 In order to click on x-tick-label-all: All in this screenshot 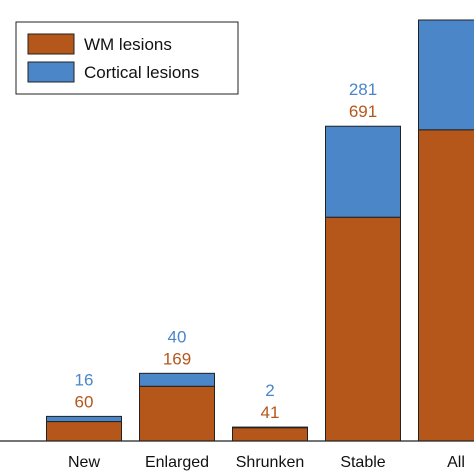, I will do `click(456, 462)`.